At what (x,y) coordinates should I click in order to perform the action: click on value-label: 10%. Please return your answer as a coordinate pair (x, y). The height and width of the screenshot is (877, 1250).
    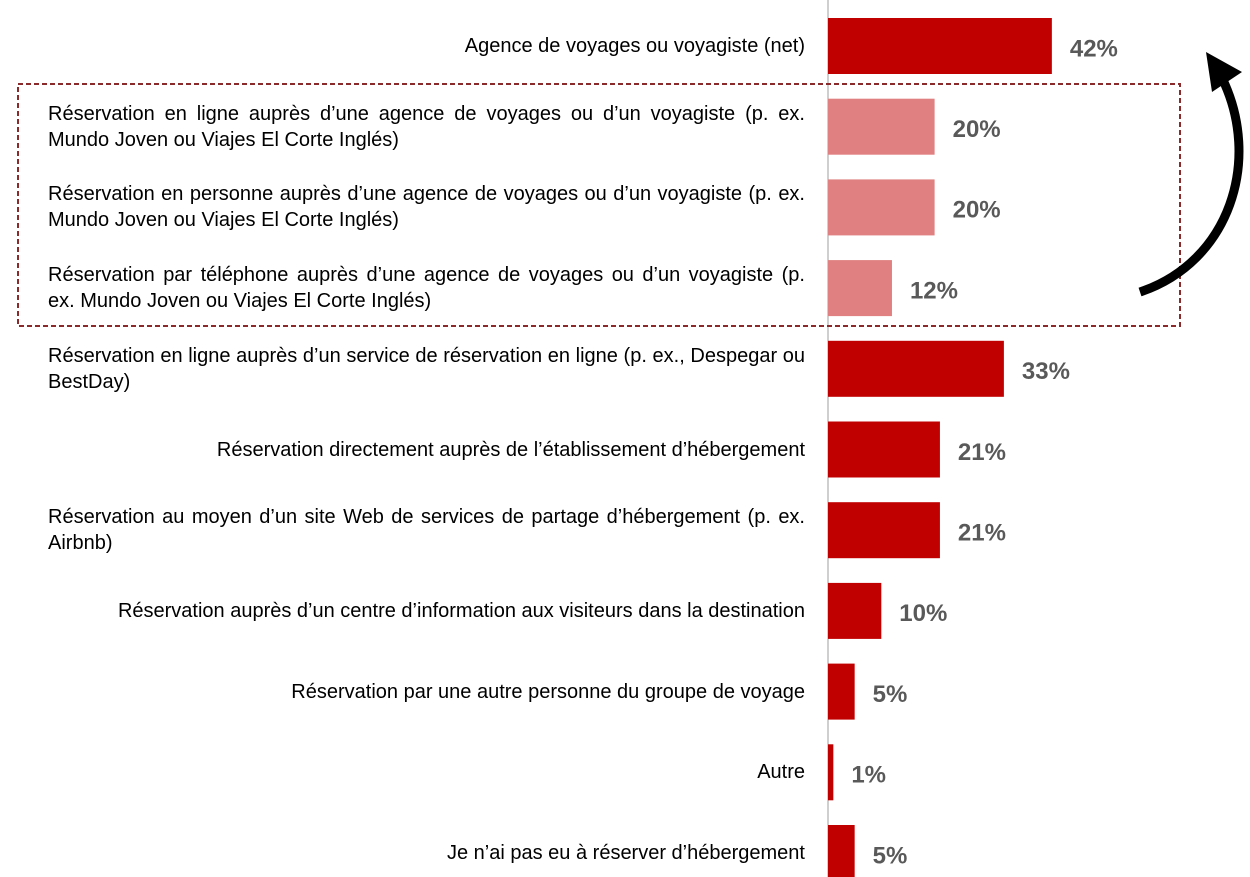
    Looking at the image, I should click on (923, 613).